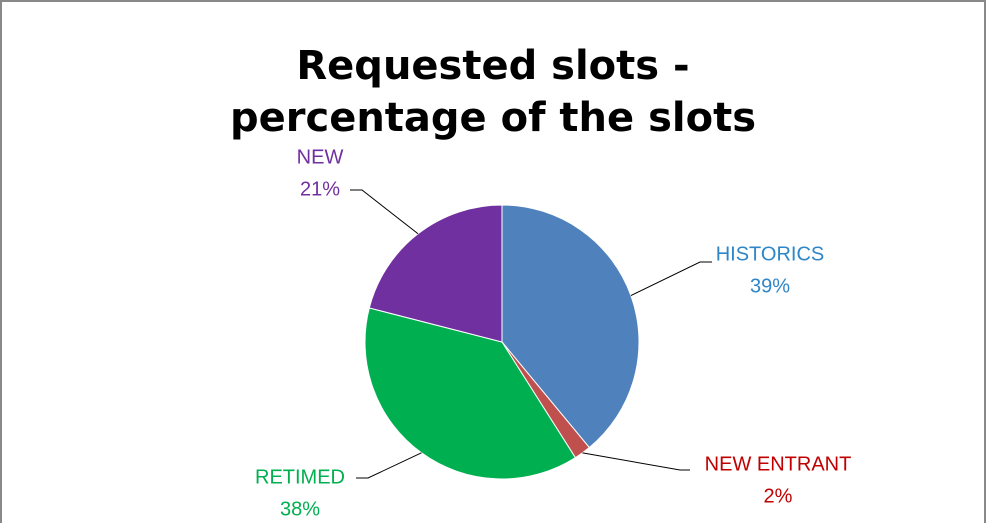 This screenshot has height=523, width=986. I want to click on slice-label: RETIMED, so click(300, 477).